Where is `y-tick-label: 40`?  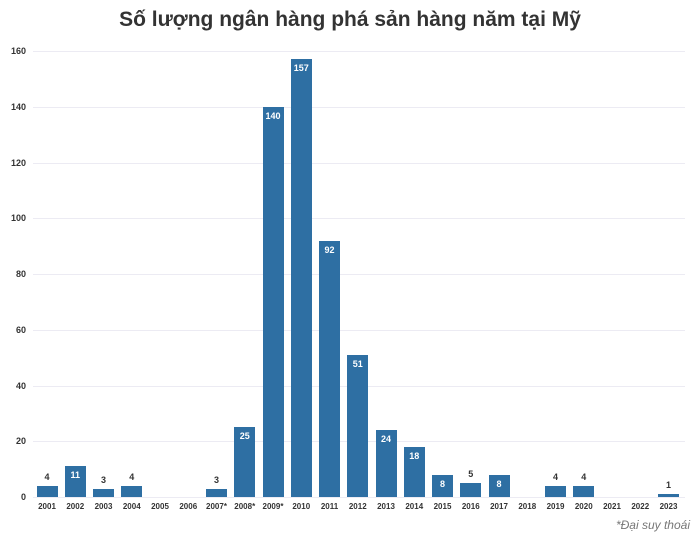
y-tick-label: 40 is located at coordinates (20, 385).